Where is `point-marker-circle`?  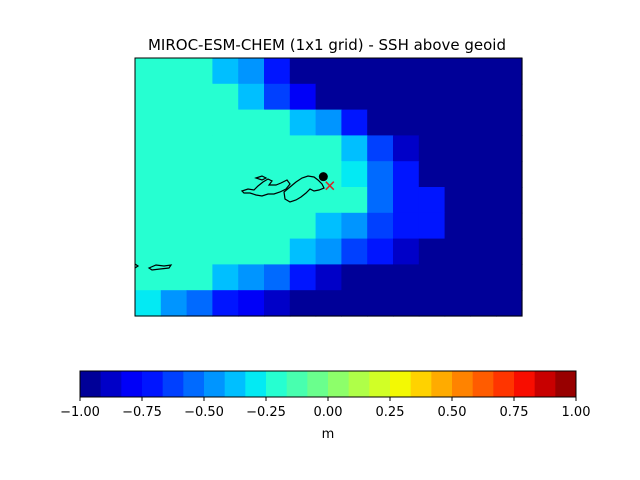 point-marker-circle is located at coordinates (323, 177).